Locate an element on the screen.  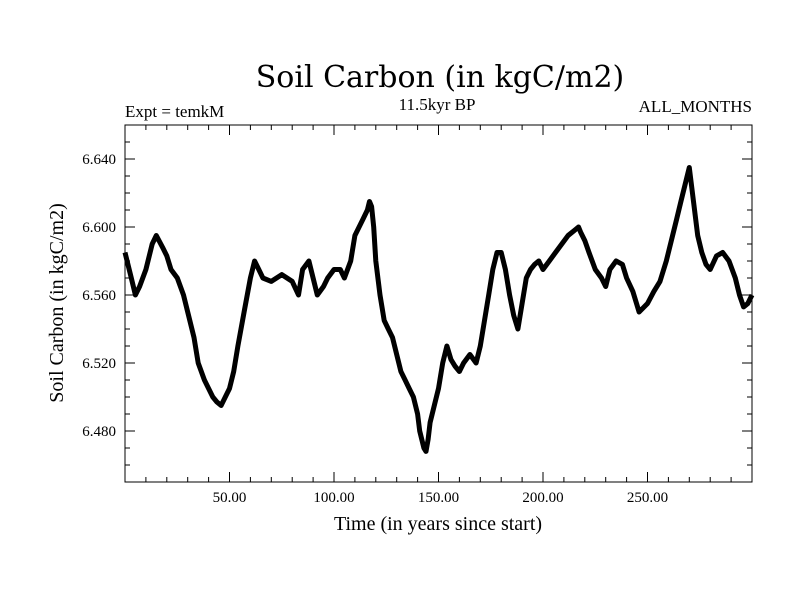
x-tick-label: 200.00 is located at coordinates (542, 498).